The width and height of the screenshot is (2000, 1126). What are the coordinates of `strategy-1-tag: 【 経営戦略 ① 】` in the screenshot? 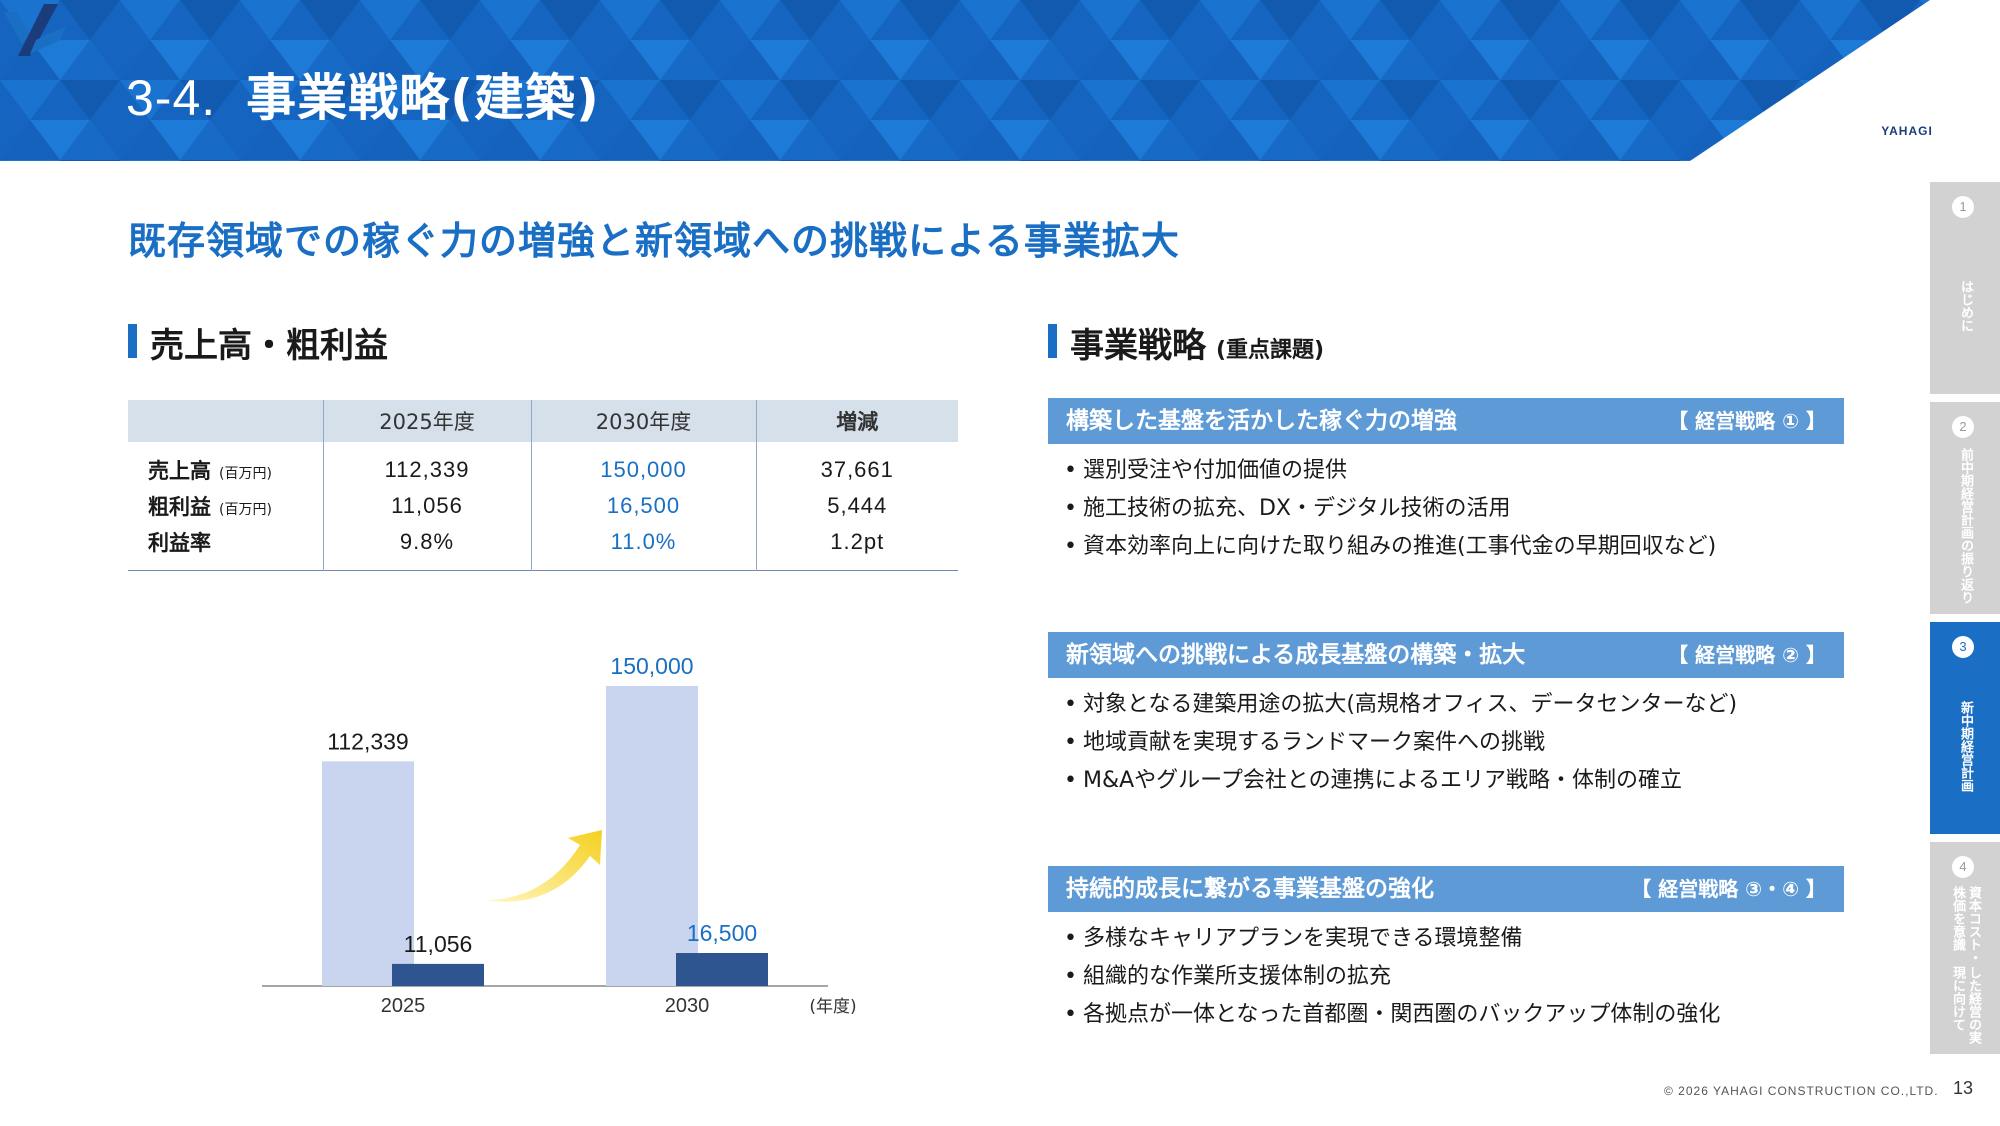 It's located at (1747, 421).